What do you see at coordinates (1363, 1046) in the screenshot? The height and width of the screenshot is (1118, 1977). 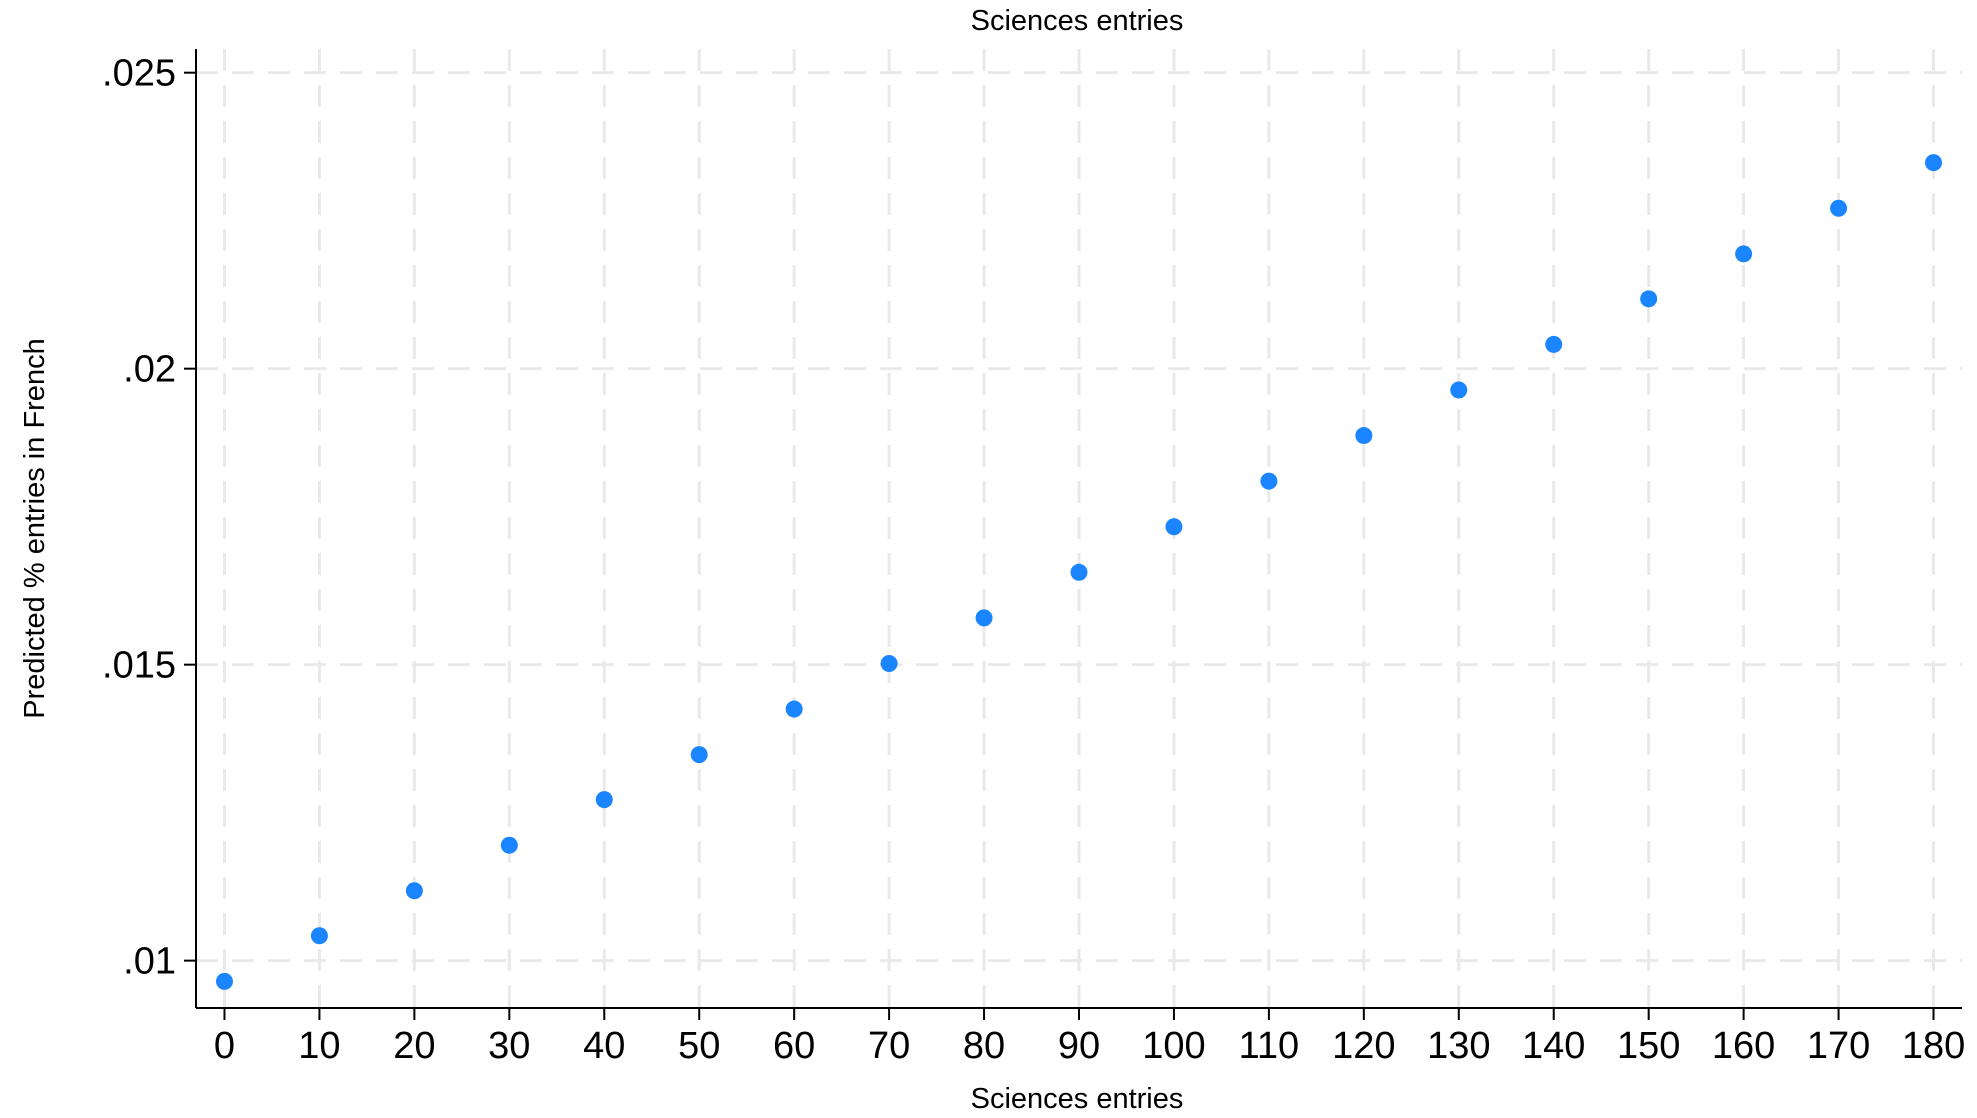 I see `x-tick-label: 120` at bounding box center [1363, 1046].